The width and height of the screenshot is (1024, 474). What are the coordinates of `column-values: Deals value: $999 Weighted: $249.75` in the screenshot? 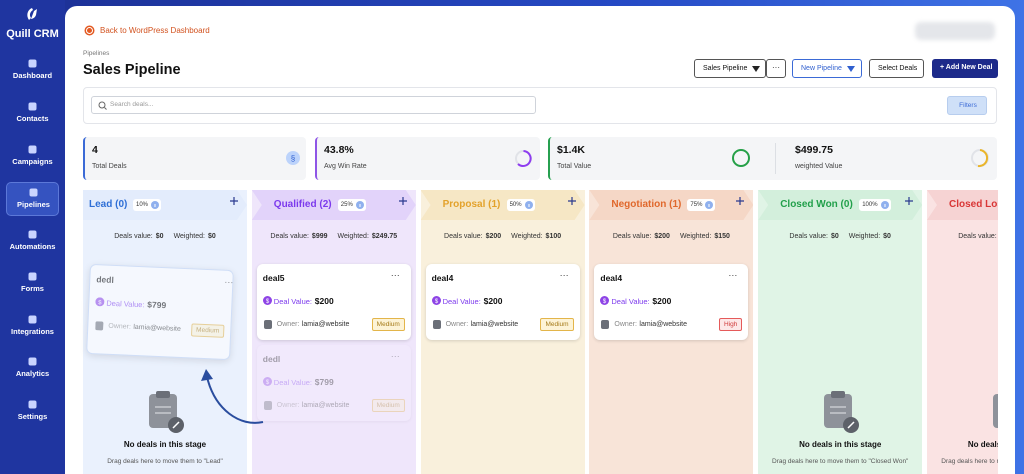 It's located at (334, 236).